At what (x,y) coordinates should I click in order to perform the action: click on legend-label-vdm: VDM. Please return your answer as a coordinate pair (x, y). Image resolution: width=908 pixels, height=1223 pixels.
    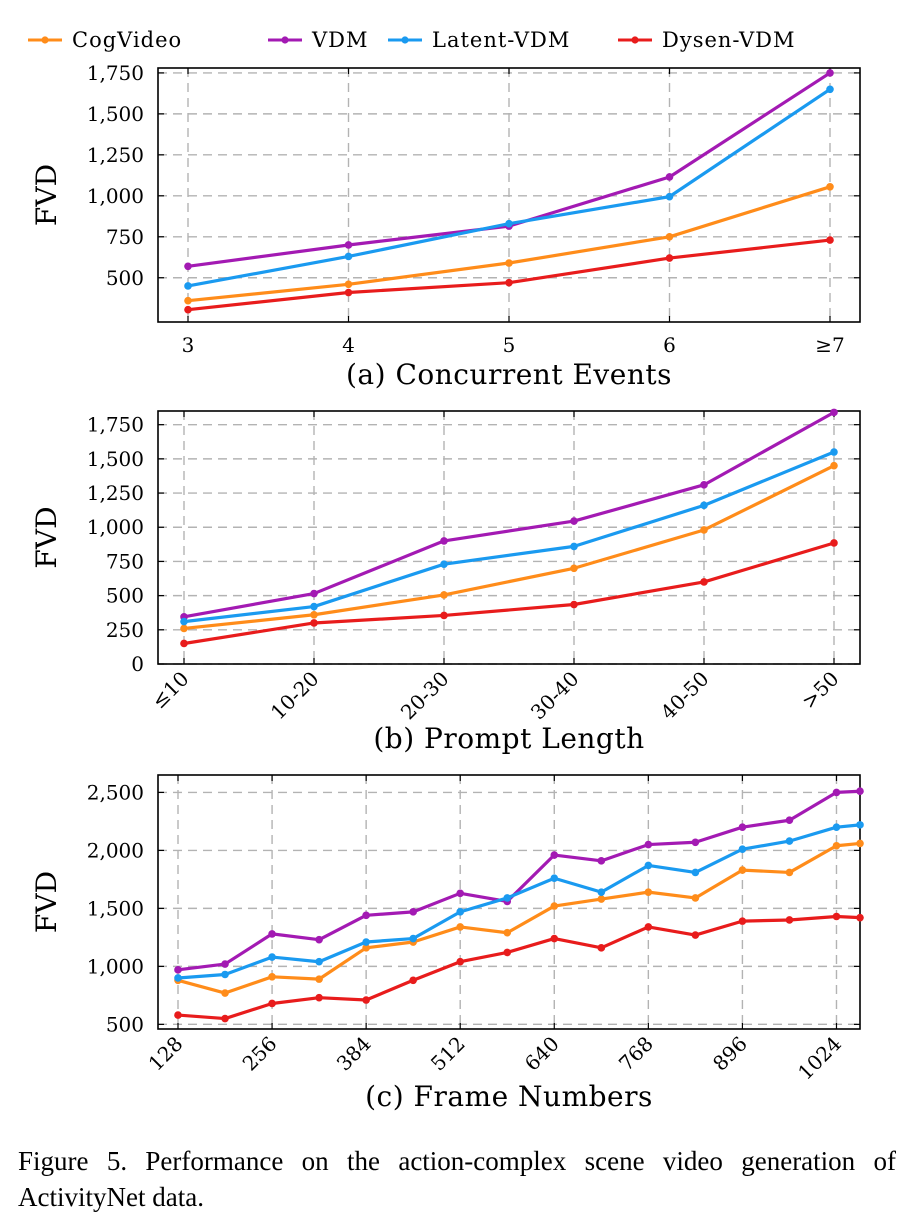
    Looking at the image, I should click on (340, 40).